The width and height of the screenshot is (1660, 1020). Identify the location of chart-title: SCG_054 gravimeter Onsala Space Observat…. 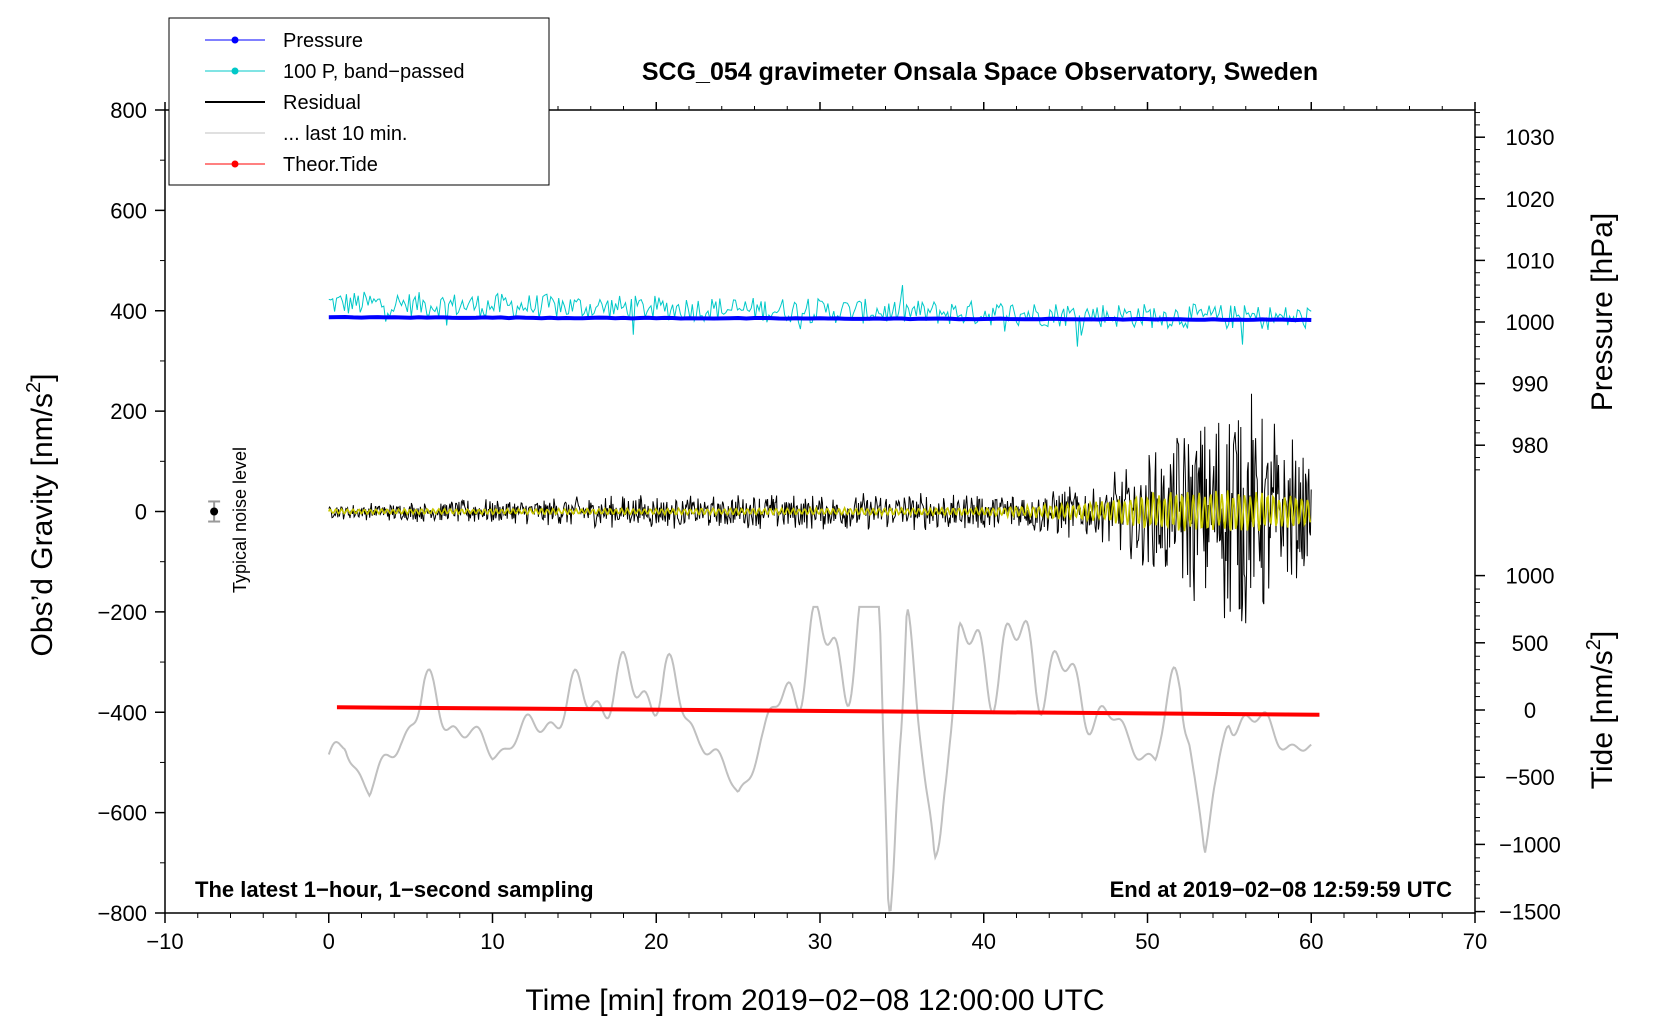
(980, 72).